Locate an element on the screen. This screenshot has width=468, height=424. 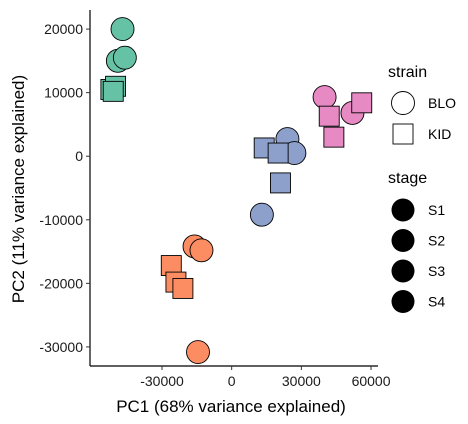
x-axis-title: PC1 (68% variance explained) is located at coordinates (231, 406).